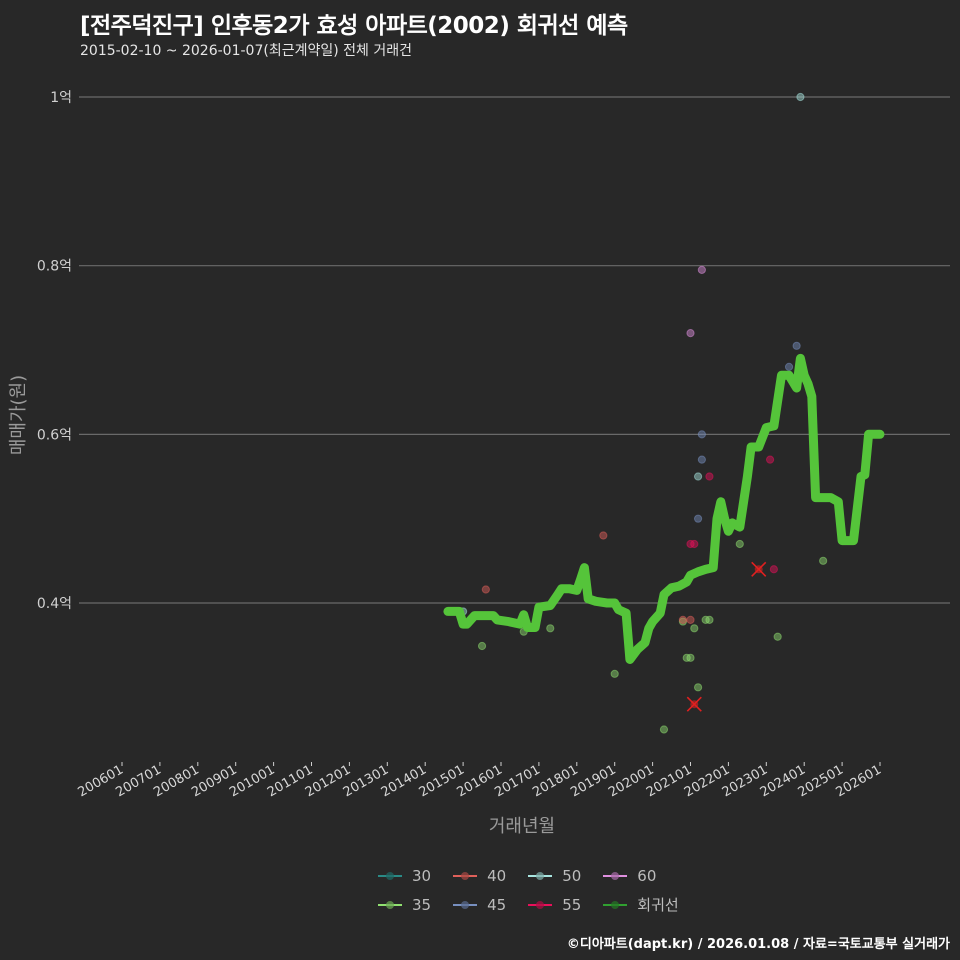  What do you see at coordinates (54, 267) in the screenshot?
I see `y-tick-label: 0.8억` at bounding box center [54, 267].